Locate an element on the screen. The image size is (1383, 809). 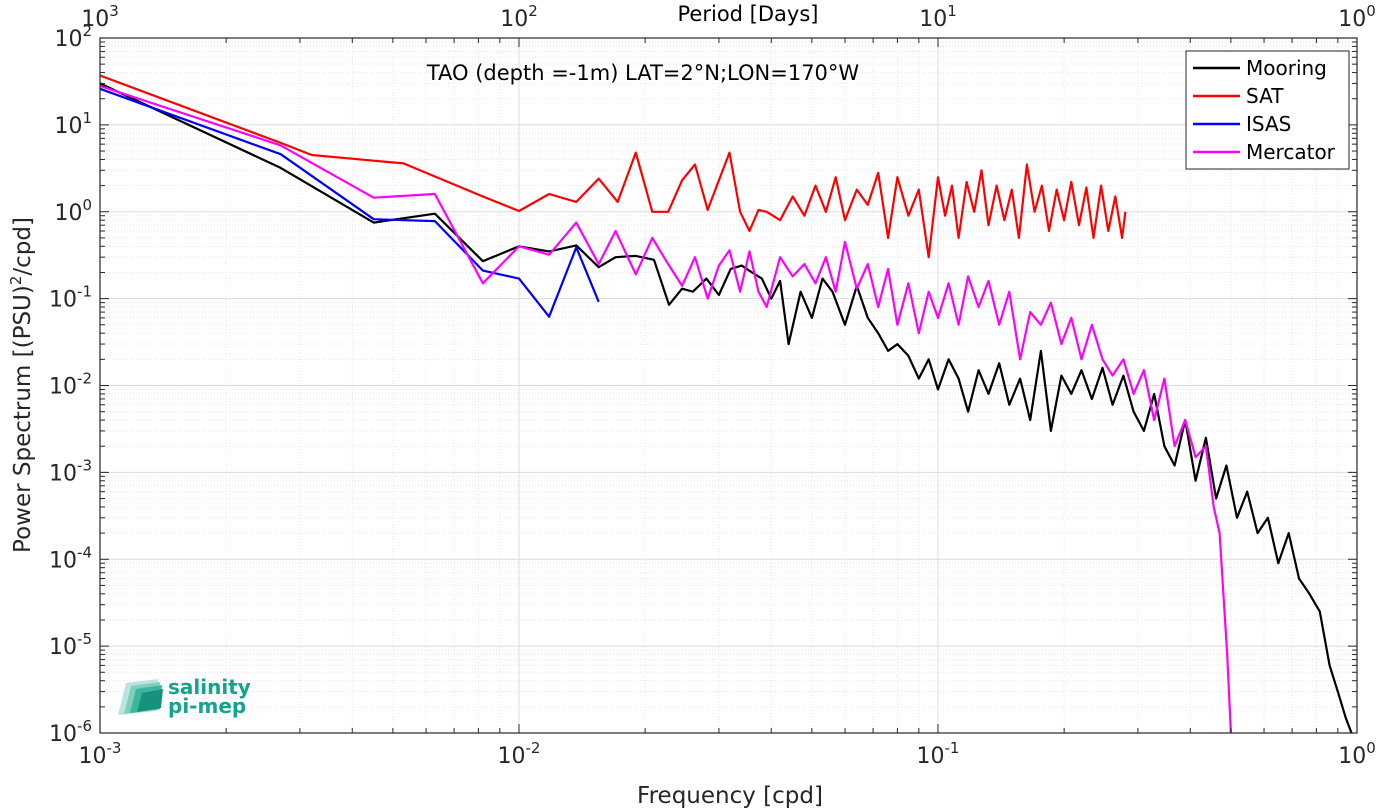
y-axis-label-main: Power Spectrum [(PSU) is located at coordinates (23, 419).